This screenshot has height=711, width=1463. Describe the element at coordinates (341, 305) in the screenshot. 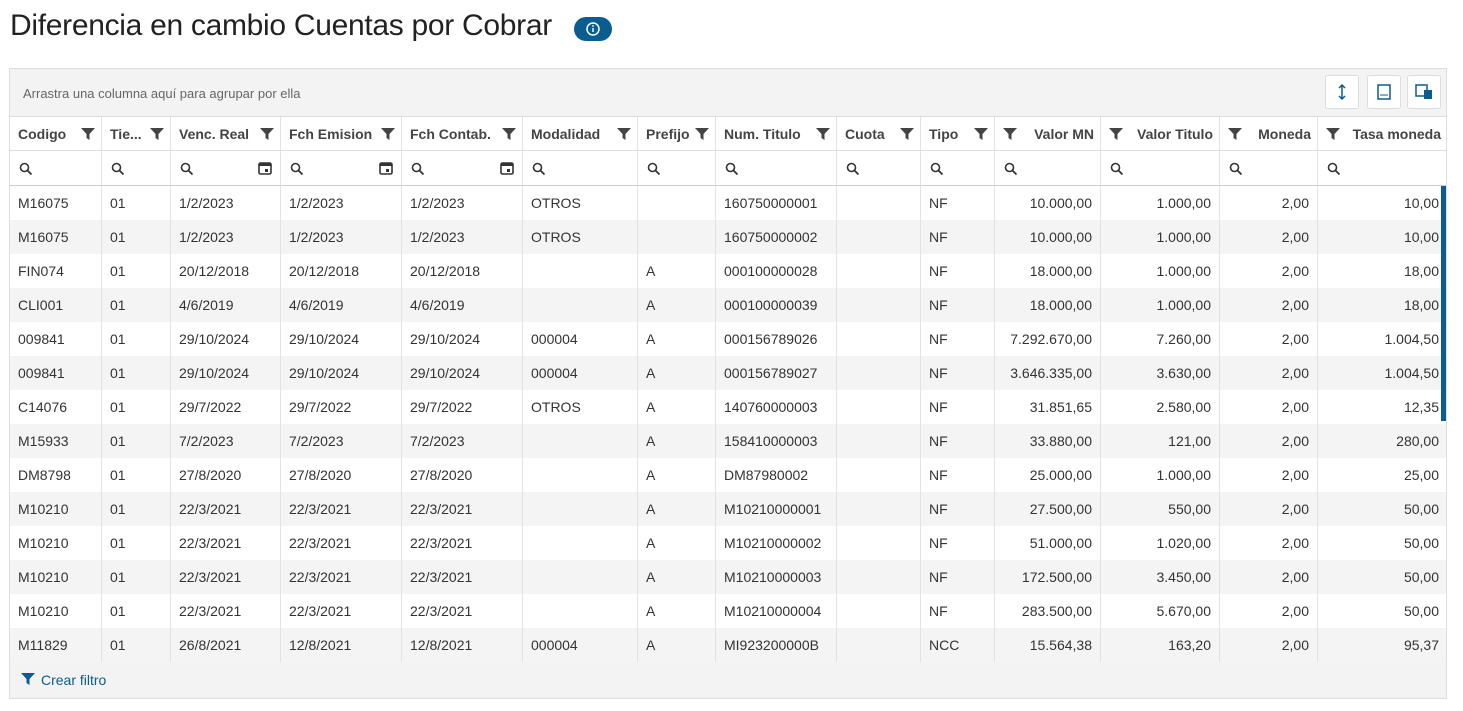

I see `table-cell: 4/6/2019` at that location.